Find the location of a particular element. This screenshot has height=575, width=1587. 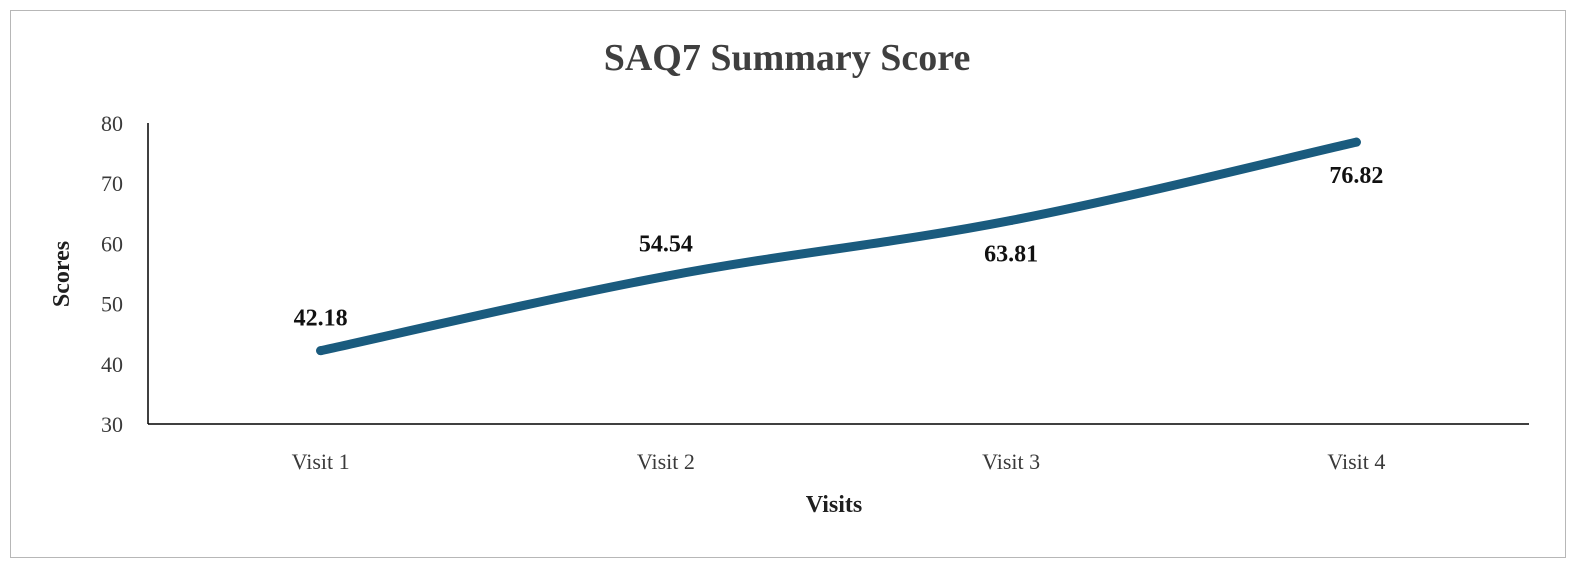

y-axis-title: Scores is located at coordinates (62, 274).